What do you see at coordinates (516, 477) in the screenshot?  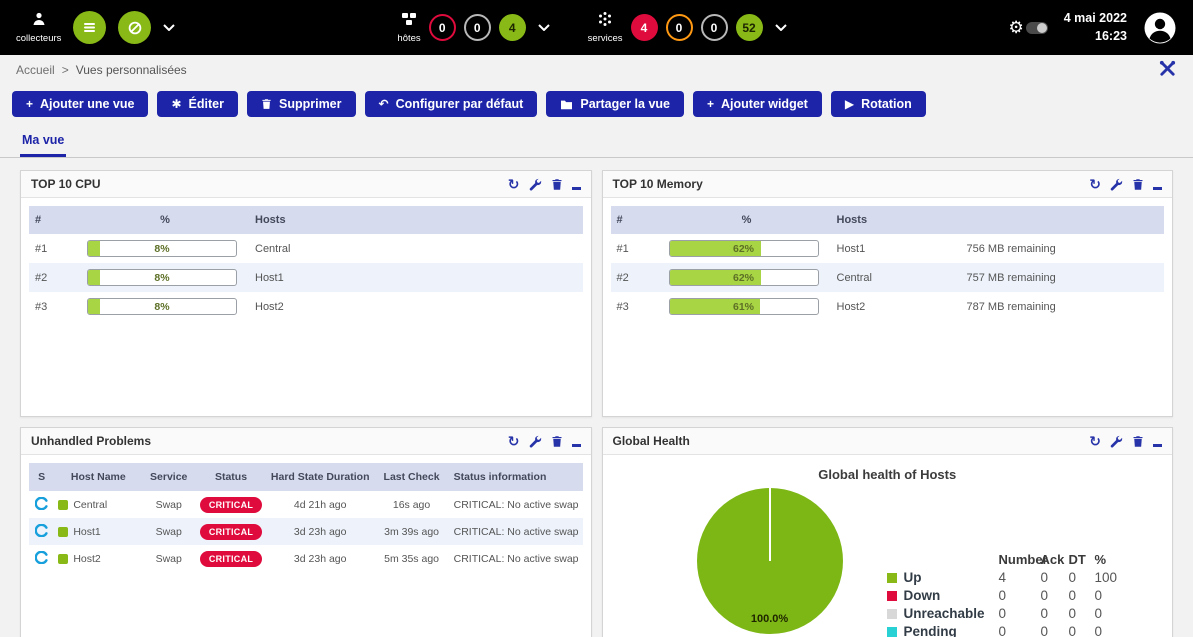 I see `column-header: Status information` at bounding box center [516, 477].